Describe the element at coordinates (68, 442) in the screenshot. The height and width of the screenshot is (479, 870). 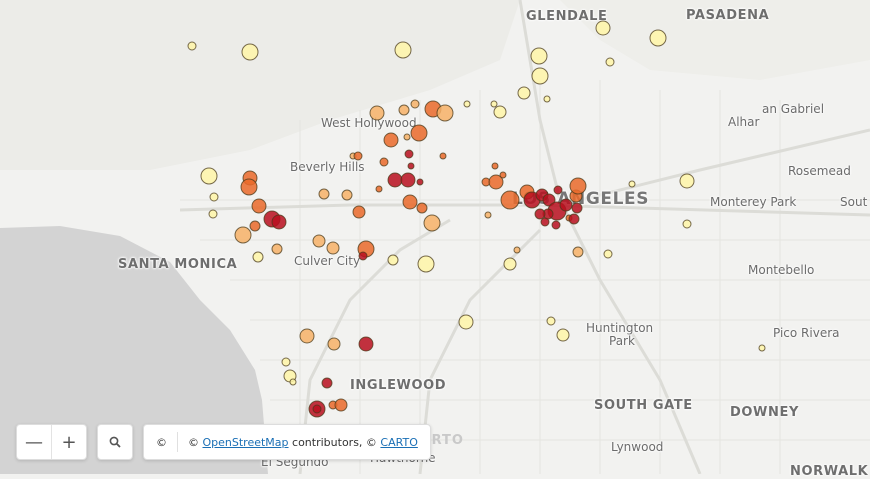
I see `zoom-in-button: +` at that location.